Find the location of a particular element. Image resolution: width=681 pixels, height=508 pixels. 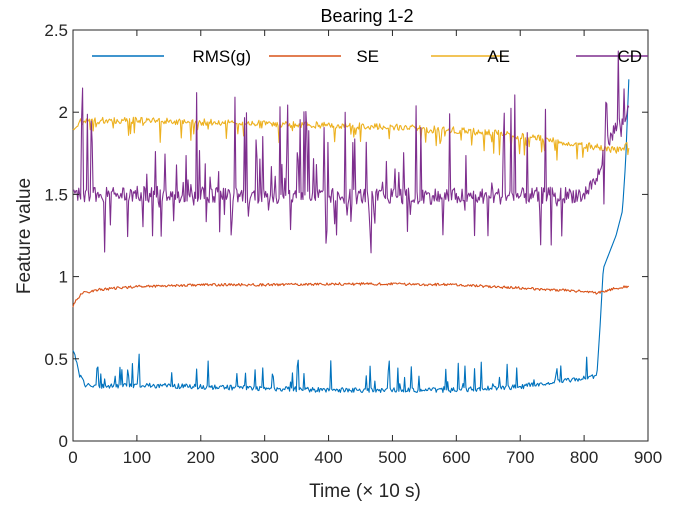

x-axis-title: Time (× 10 s) is located at coordinates (365, 491).